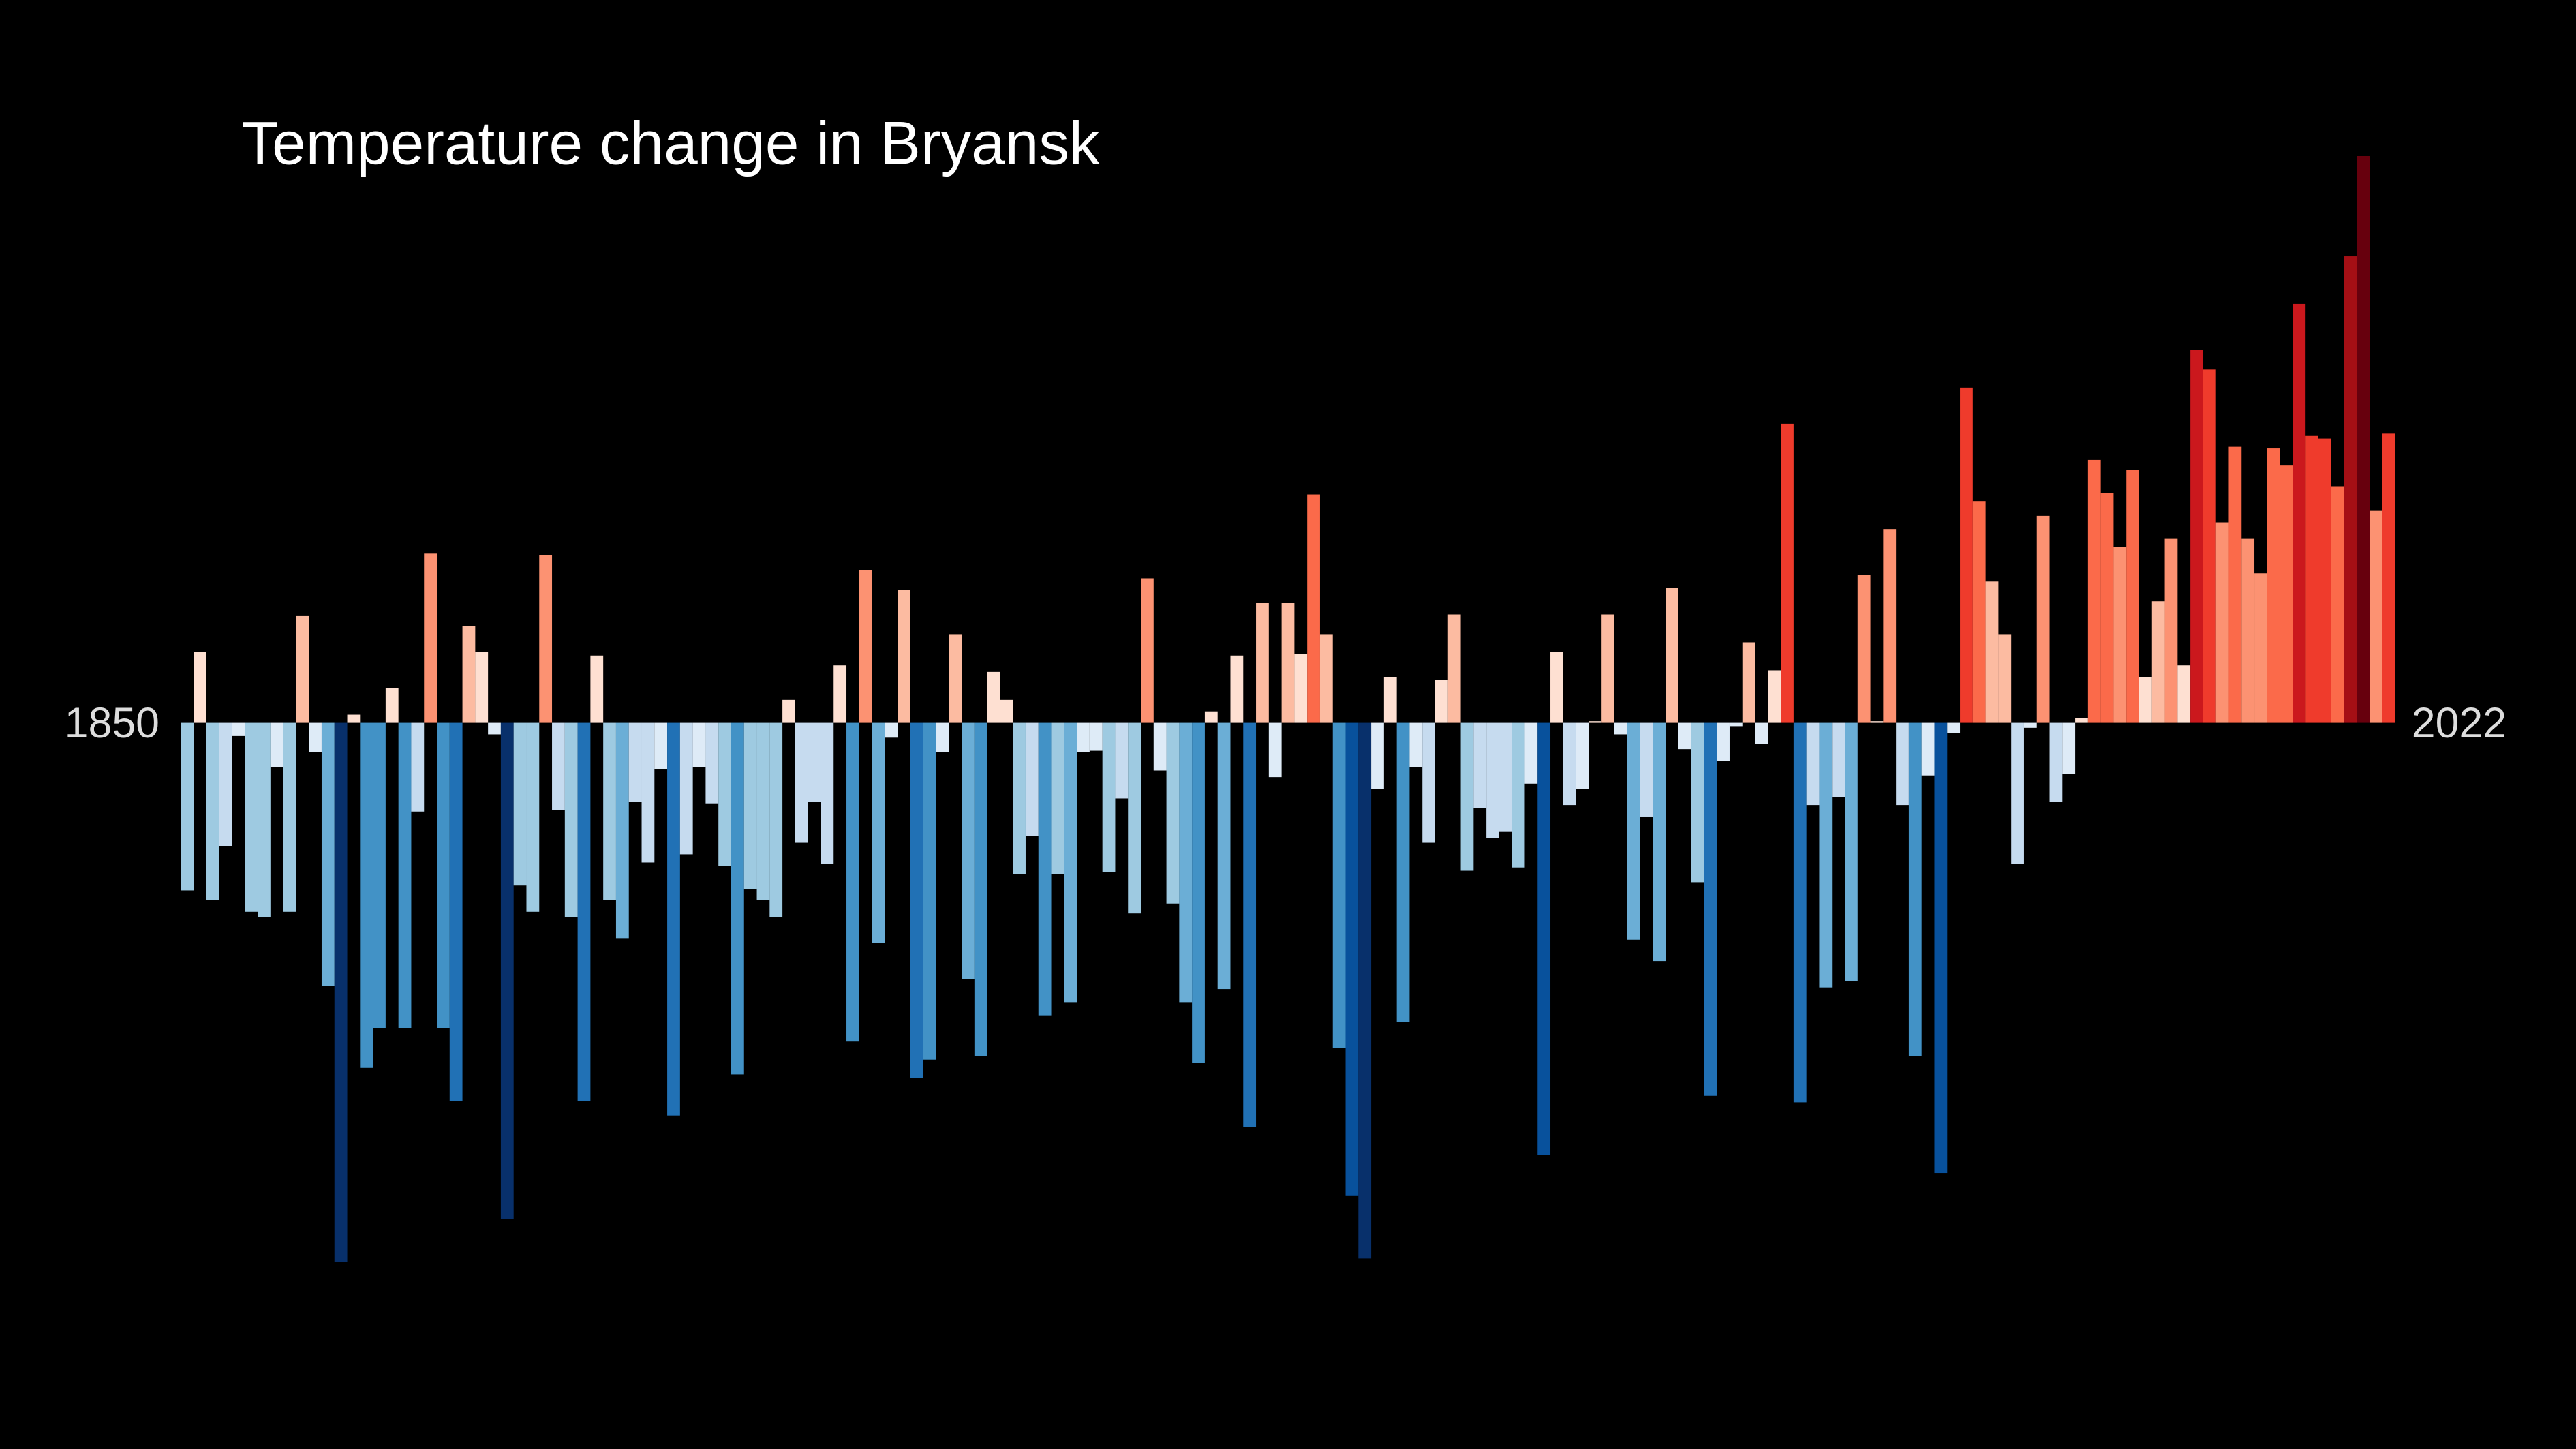 The image size is (2576, 1449). What do you see at coordinates (112, 723) in the screenshot?
I see `x-tick-label: 1850` at bounding box center [112, 723].